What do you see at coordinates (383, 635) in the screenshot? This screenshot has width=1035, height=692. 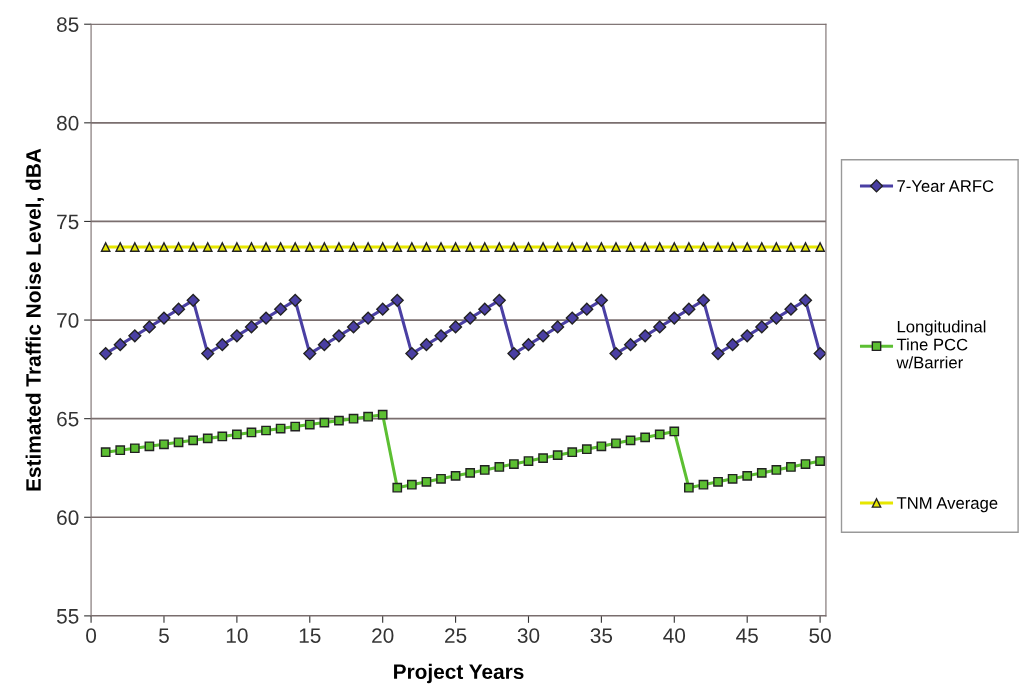 I see `x-tick-label: 20` at bounding box center [383, 635].